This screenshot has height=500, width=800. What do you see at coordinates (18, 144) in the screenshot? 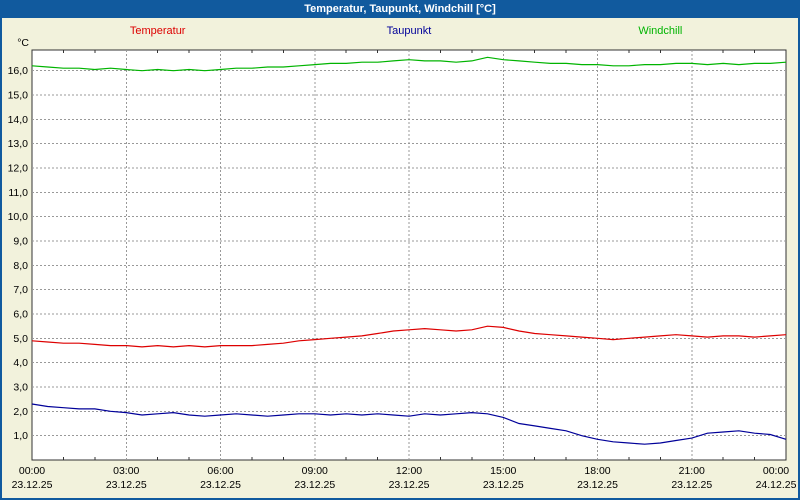
I see `y-tick-label: 13,0` at bounding box center [18, 144].